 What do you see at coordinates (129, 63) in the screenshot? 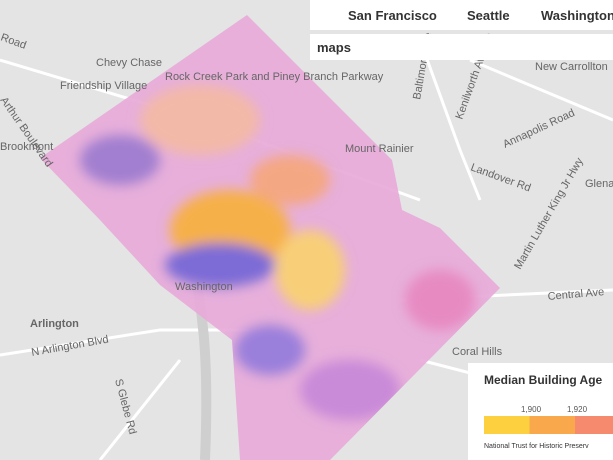
I see `place-label: Chevy Chase` at bounding box center [129, 63].